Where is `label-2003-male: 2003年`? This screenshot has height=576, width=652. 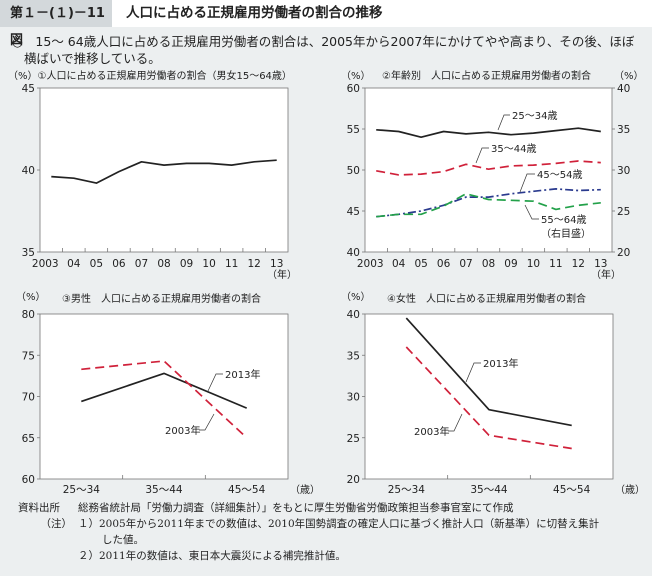 label-2003-male: 2003年 is located at coordinates (182, 430).